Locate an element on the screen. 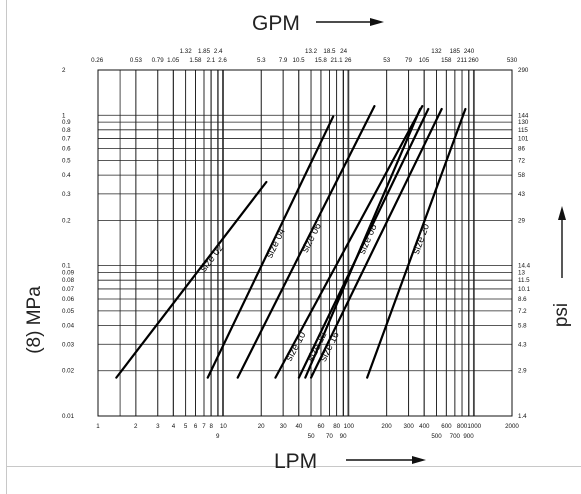 This screenshot has height=494, width=581. psi-tick-label: 290 is located at coordinates (523, 70).